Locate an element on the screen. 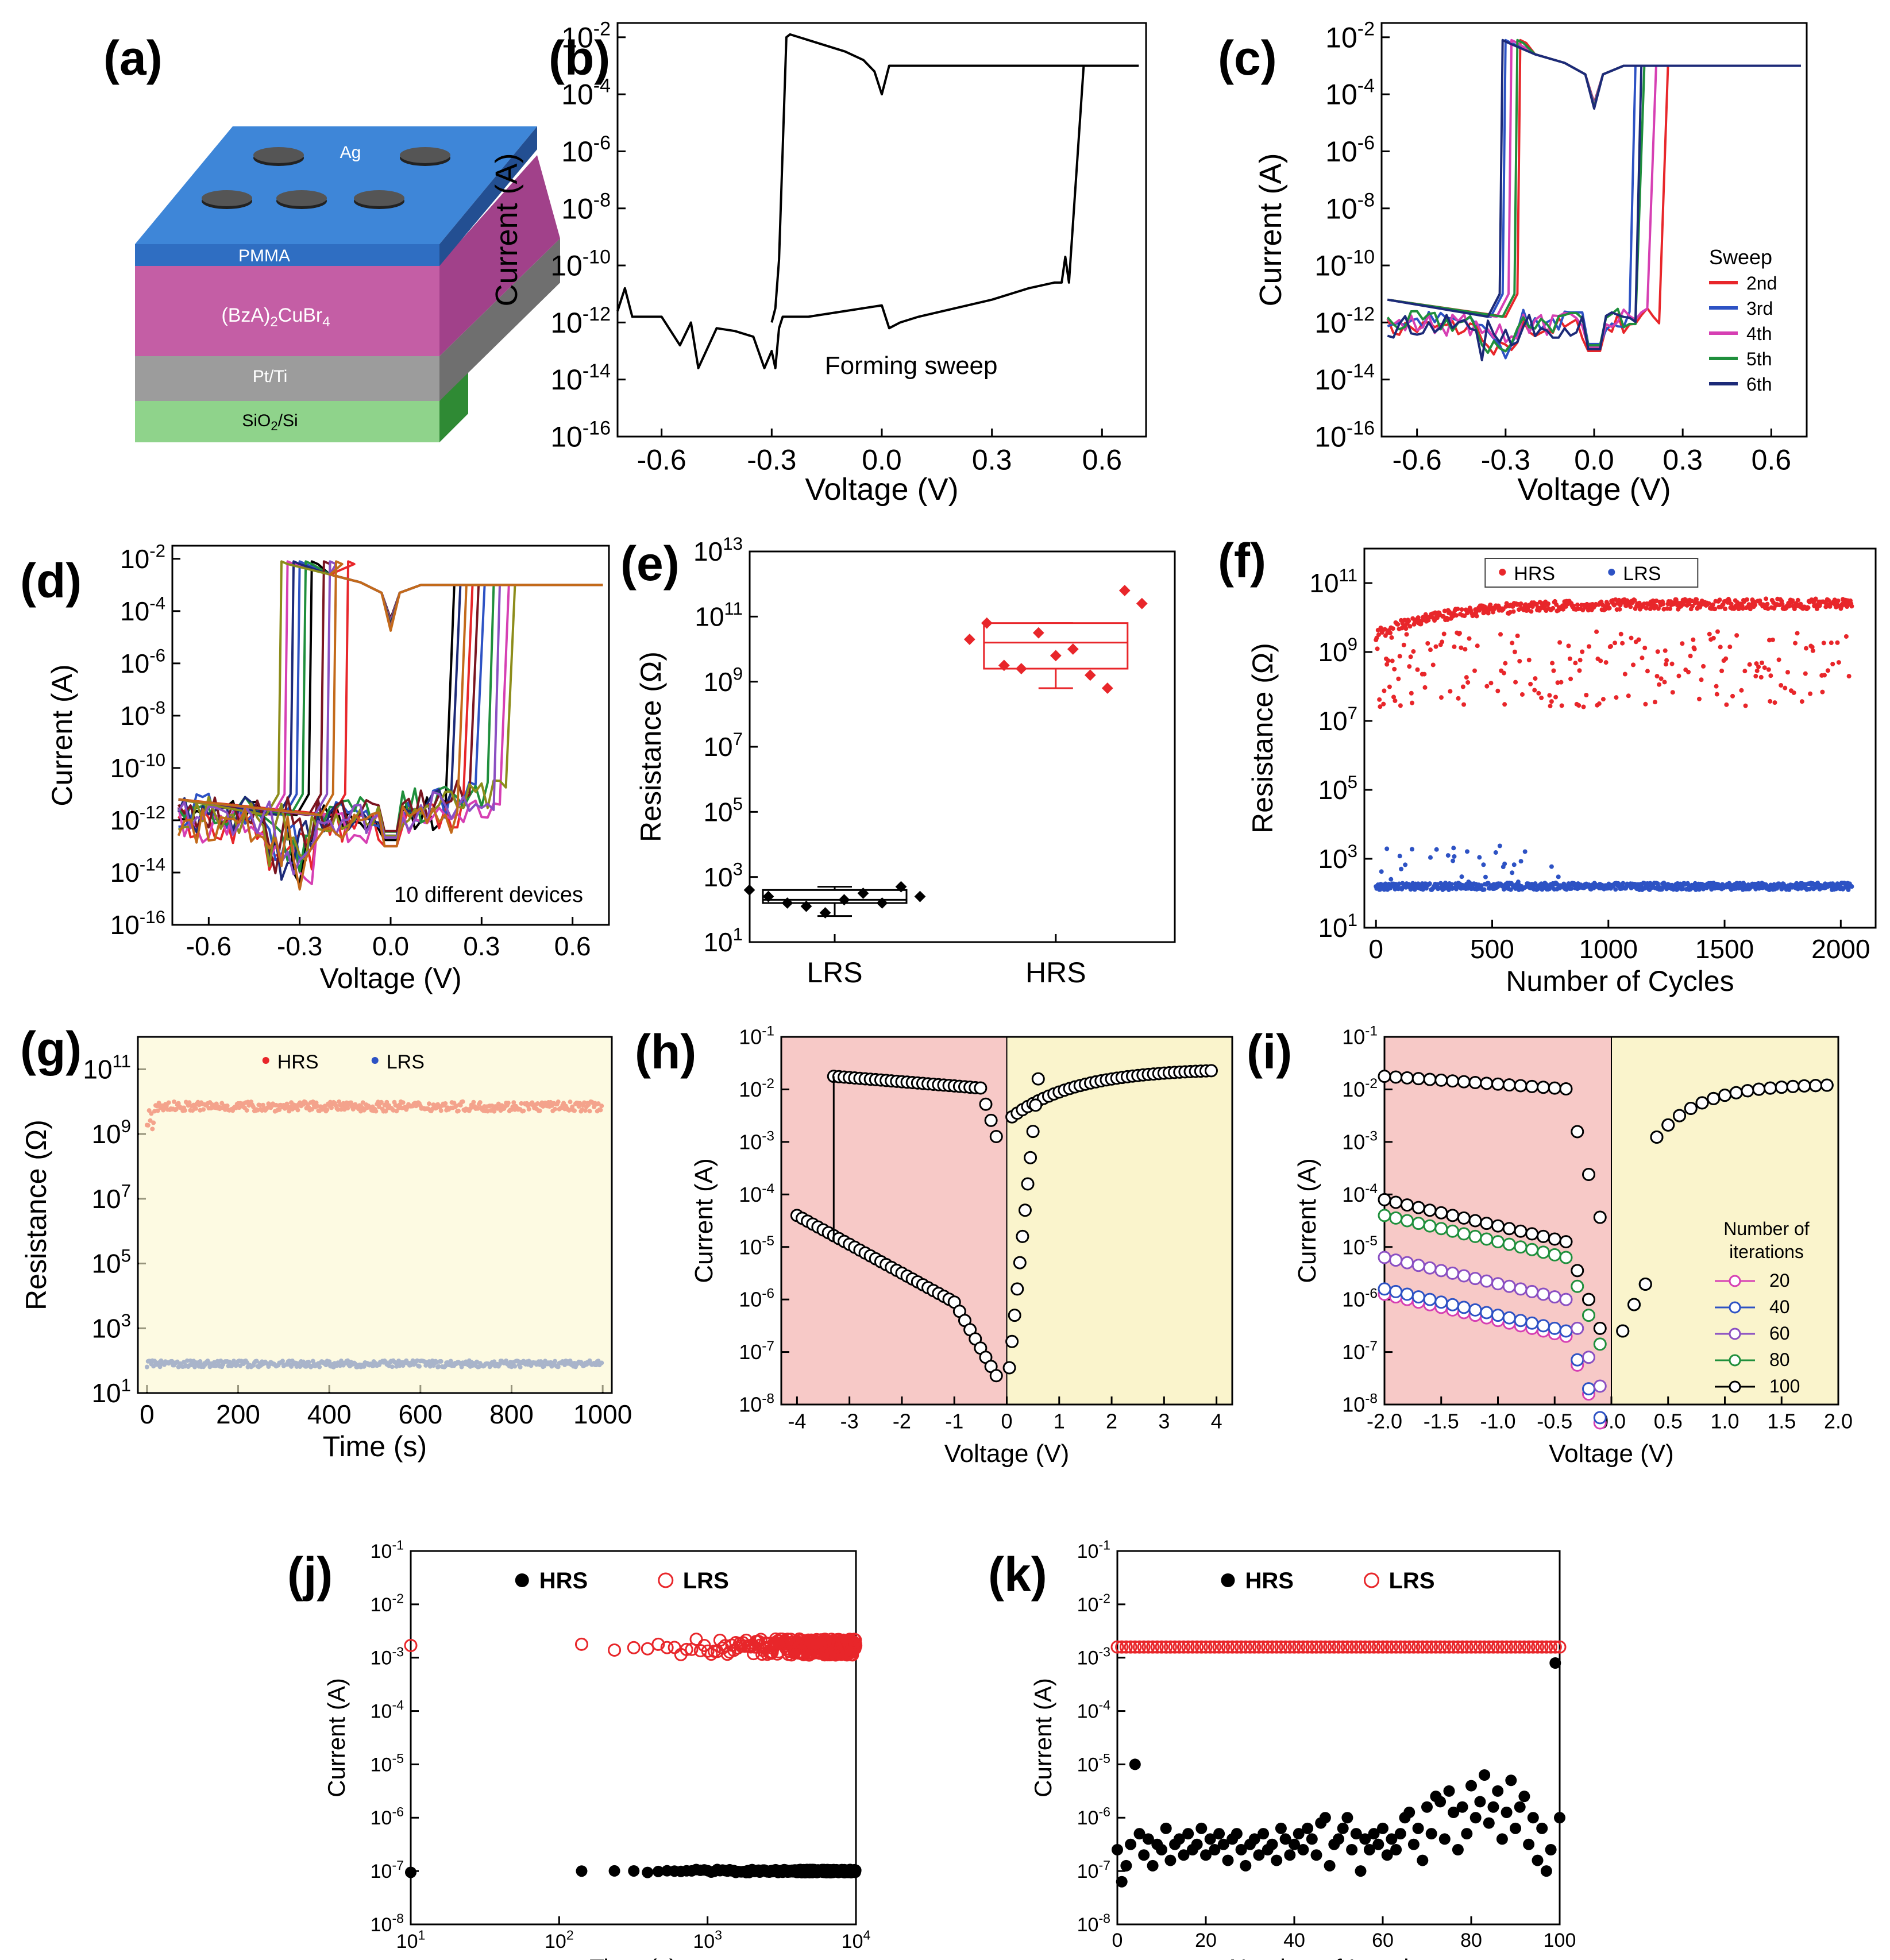 This screenshot has height=1960, width=1890. y-tick-label: 10⁻⁴ is located at coordinates (1094, 1709).